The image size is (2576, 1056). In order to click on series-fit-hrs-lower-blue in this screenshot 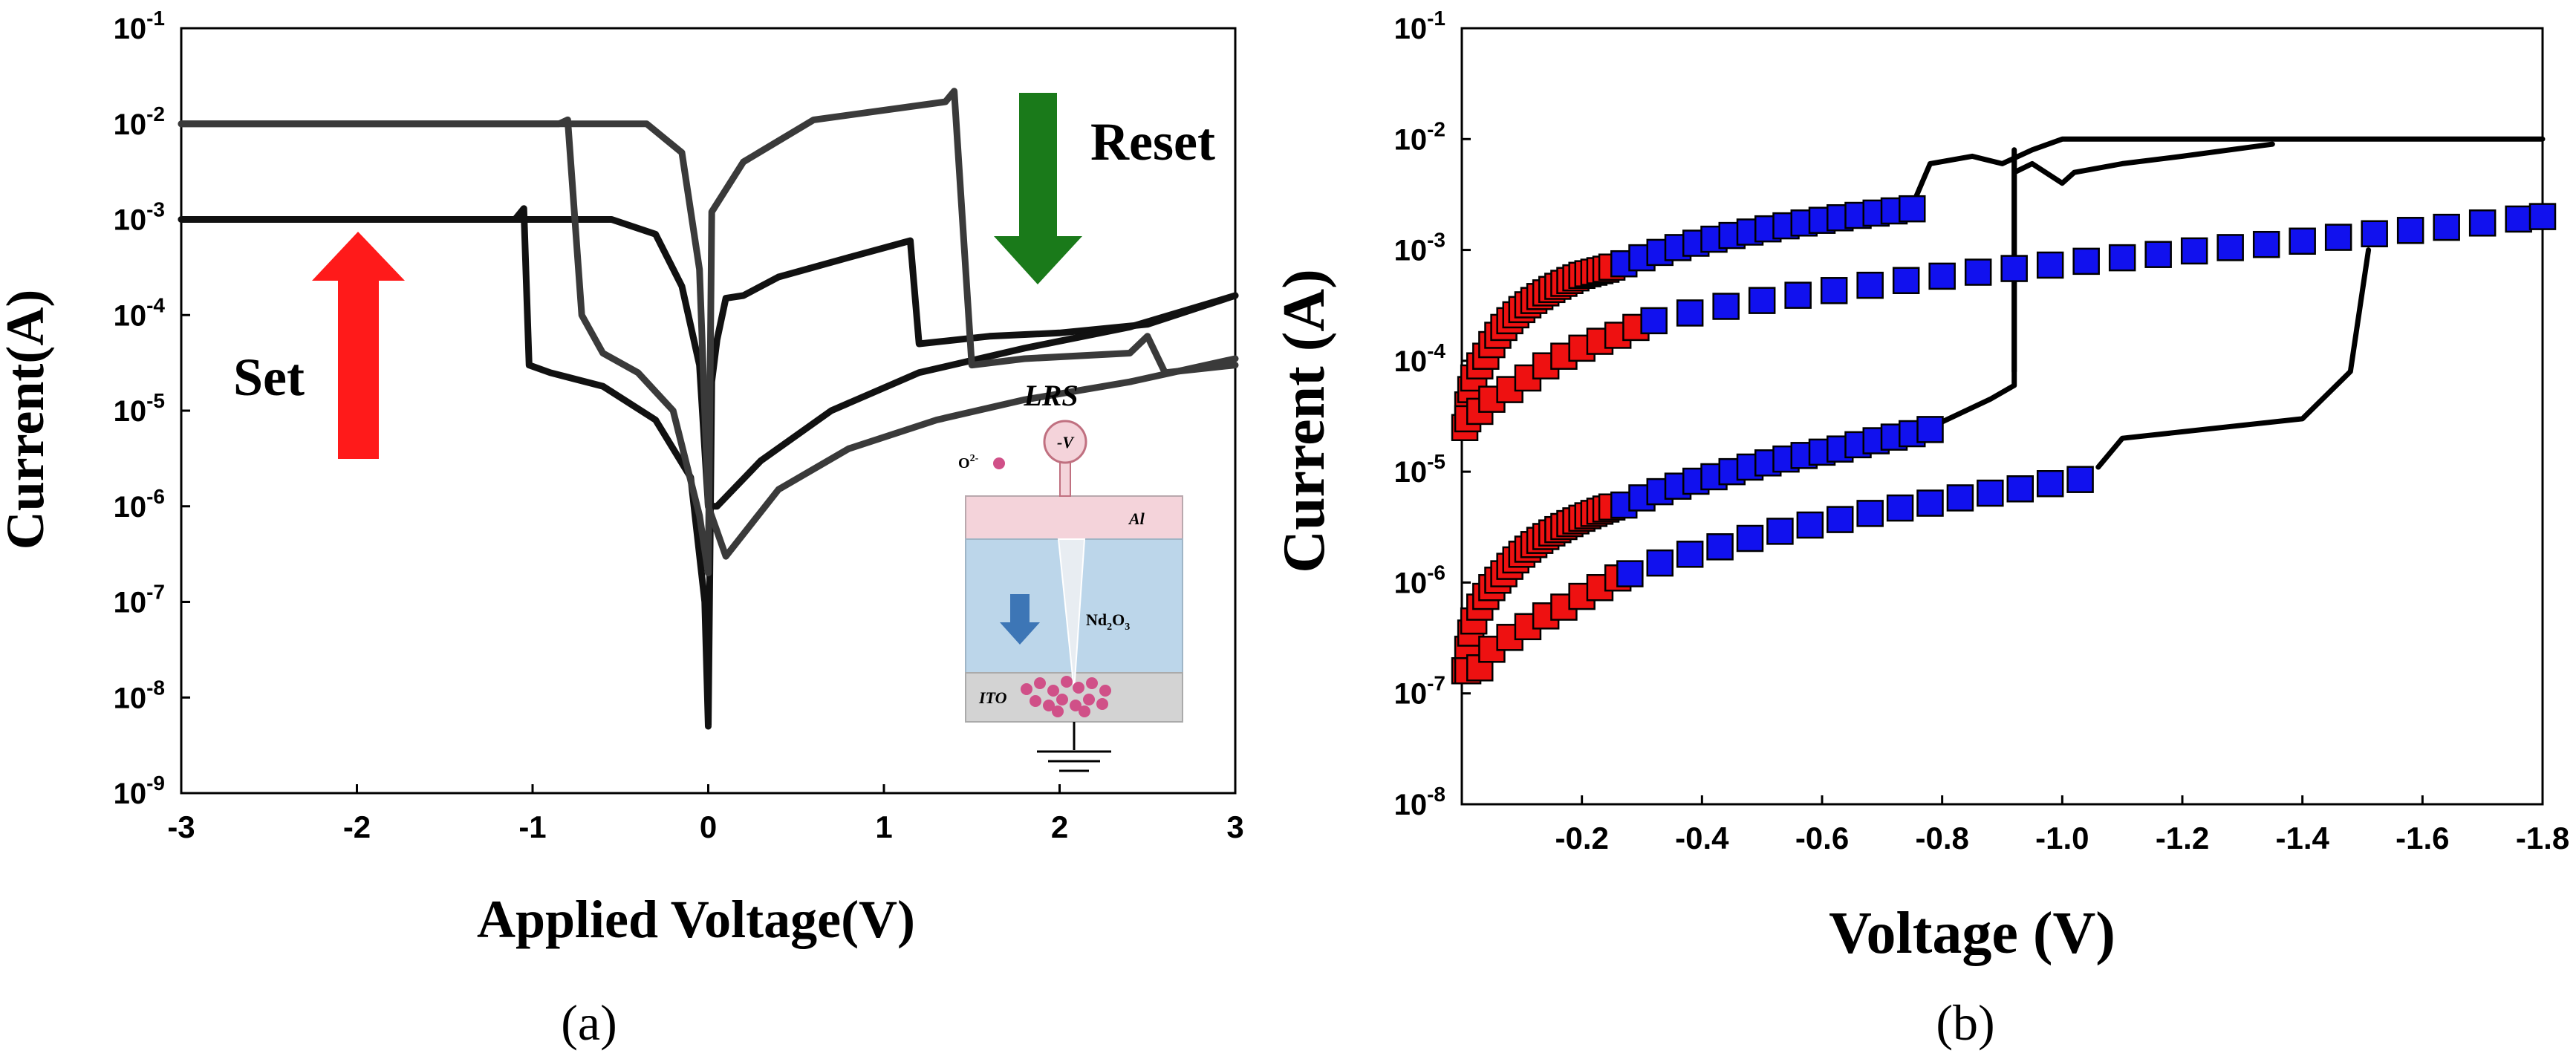, I will do `click(1855, 526)`.